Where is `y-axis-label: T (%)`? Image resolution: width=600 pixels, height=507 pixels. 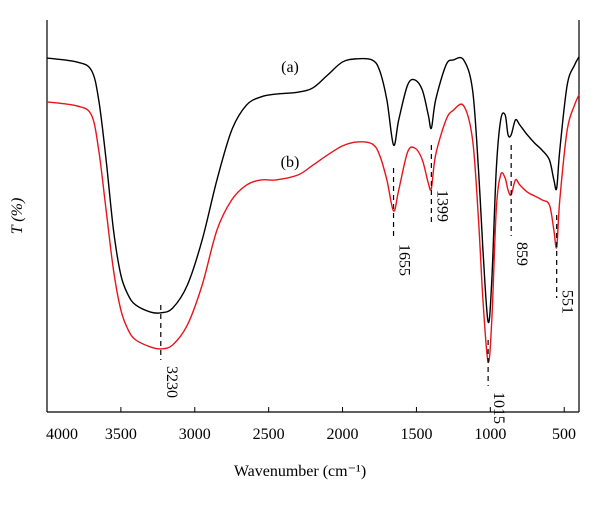 y-axis-label: T (%) is located at coordinates (17, 216).